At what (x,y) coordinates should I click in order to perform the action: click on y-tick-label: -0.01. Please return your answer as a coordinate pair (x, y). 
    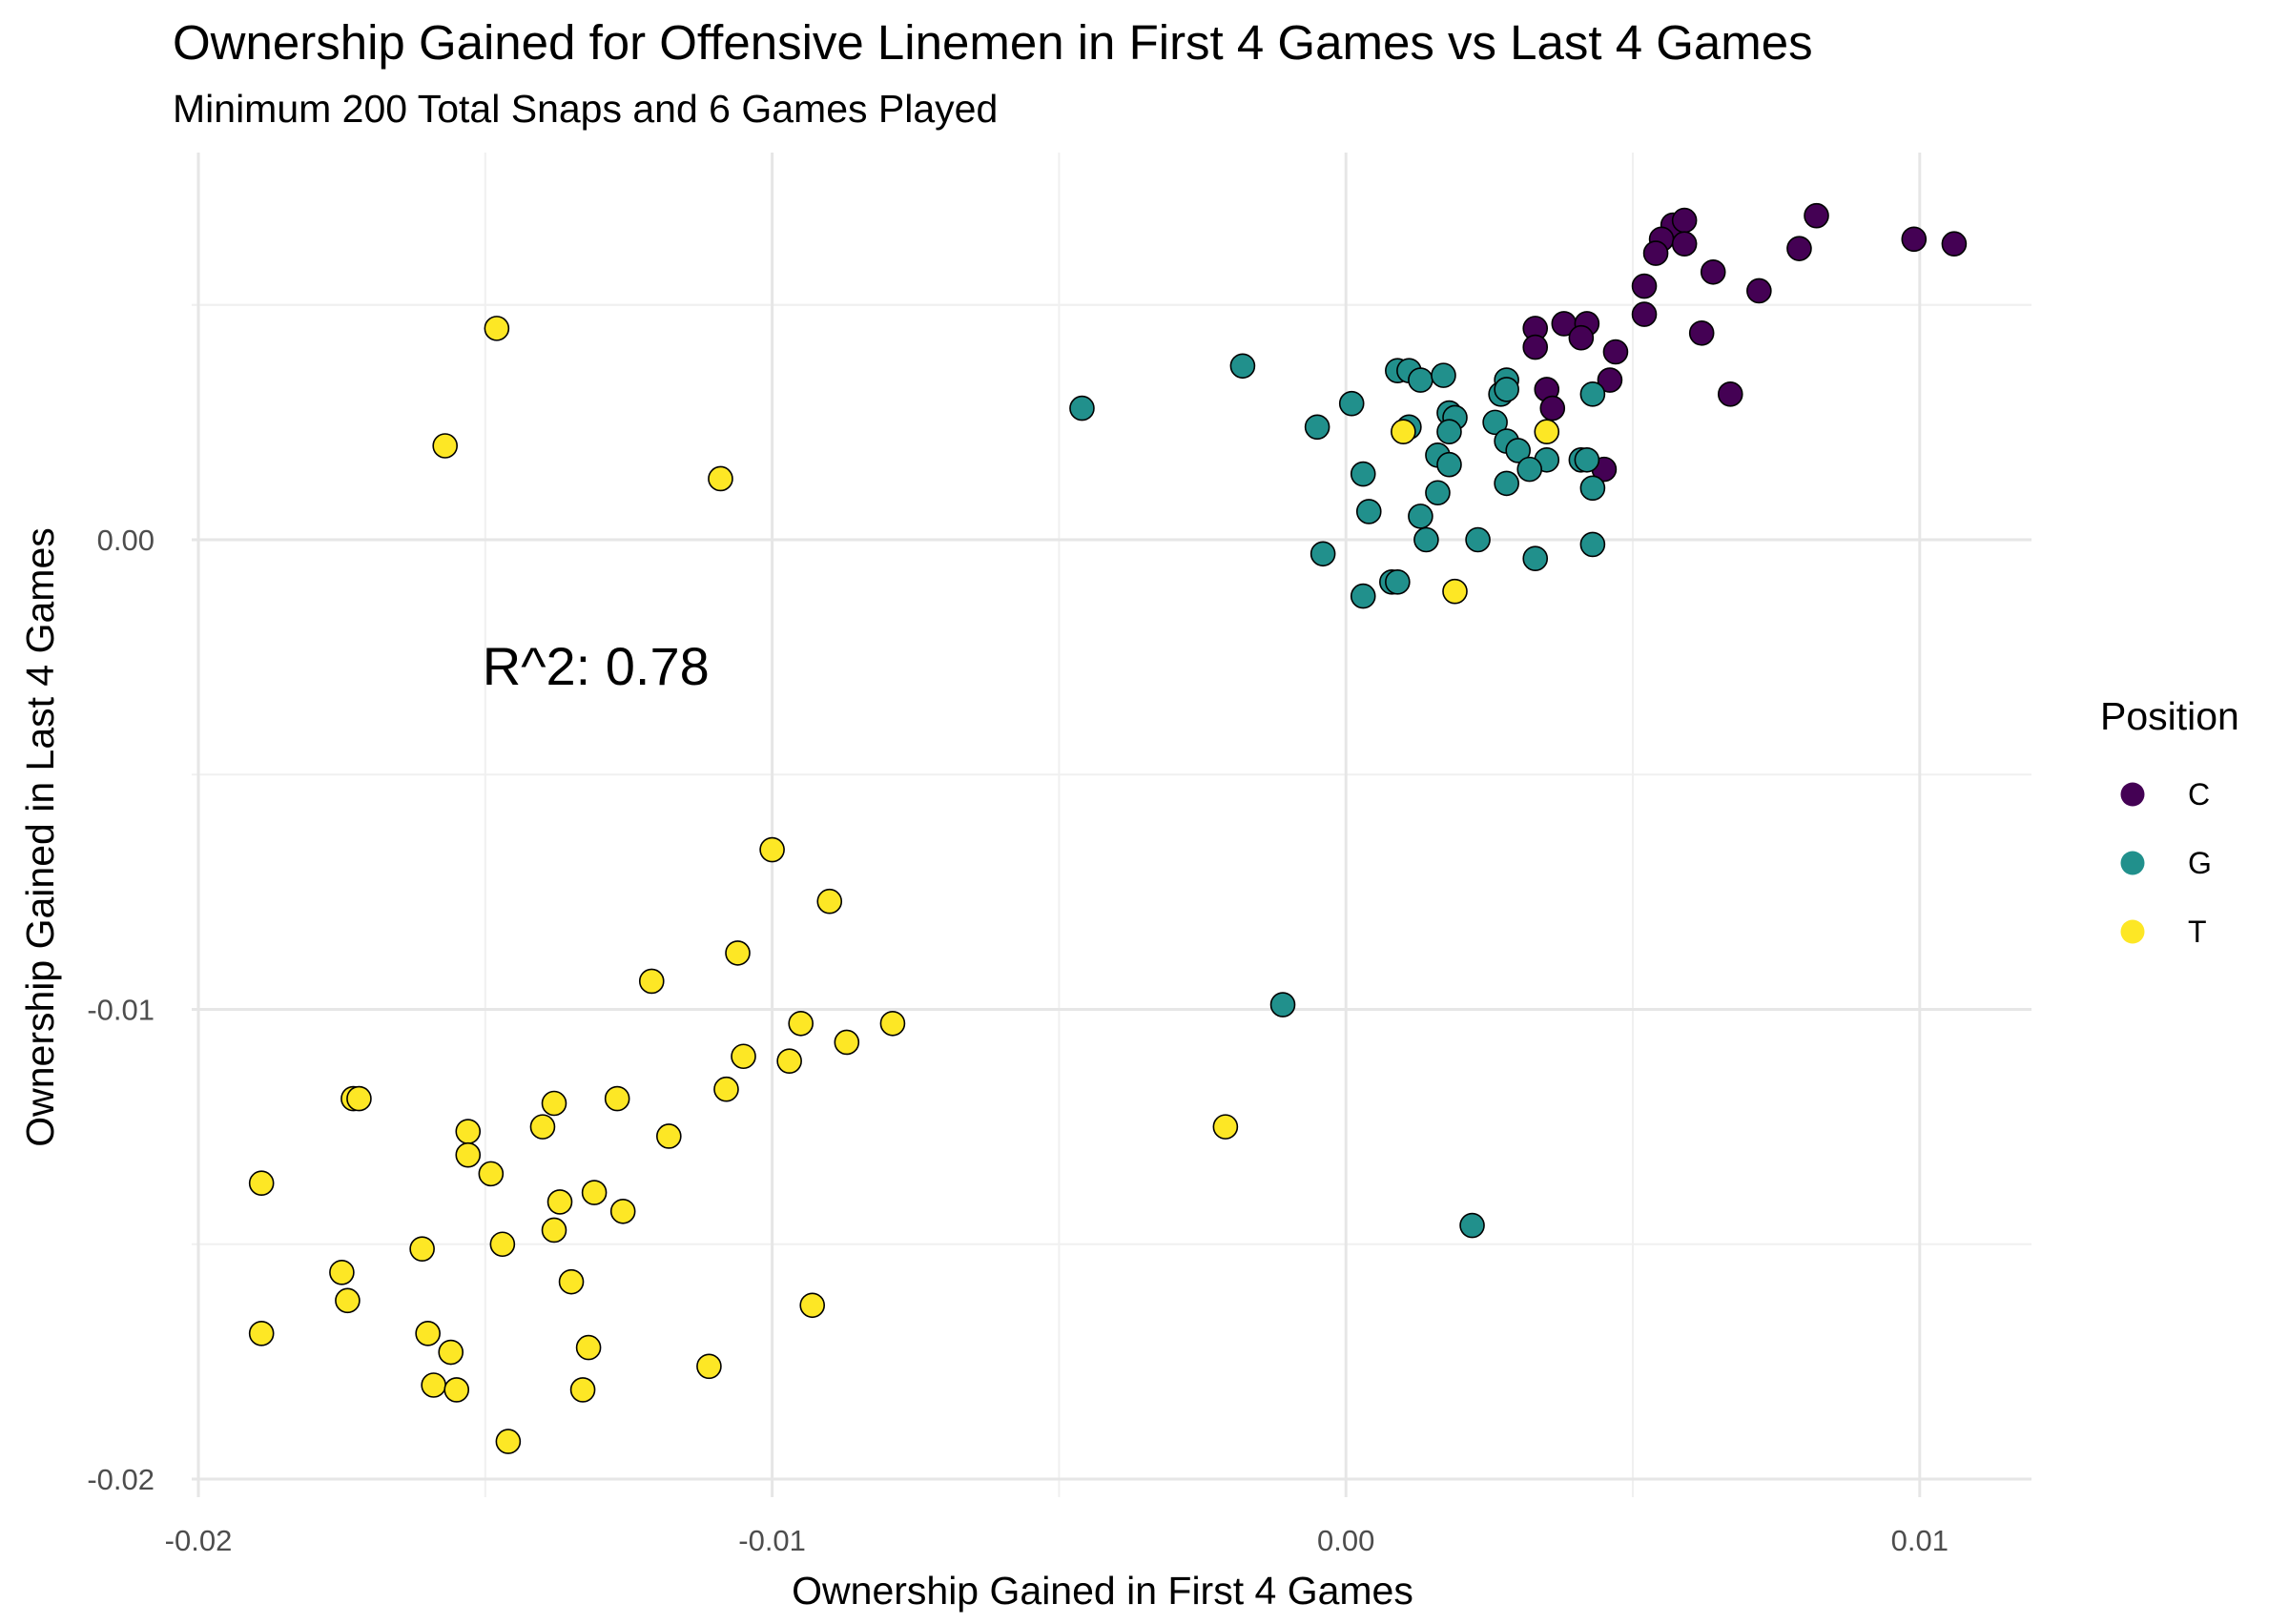
    Looking at the image, I should click on (121, 1010).